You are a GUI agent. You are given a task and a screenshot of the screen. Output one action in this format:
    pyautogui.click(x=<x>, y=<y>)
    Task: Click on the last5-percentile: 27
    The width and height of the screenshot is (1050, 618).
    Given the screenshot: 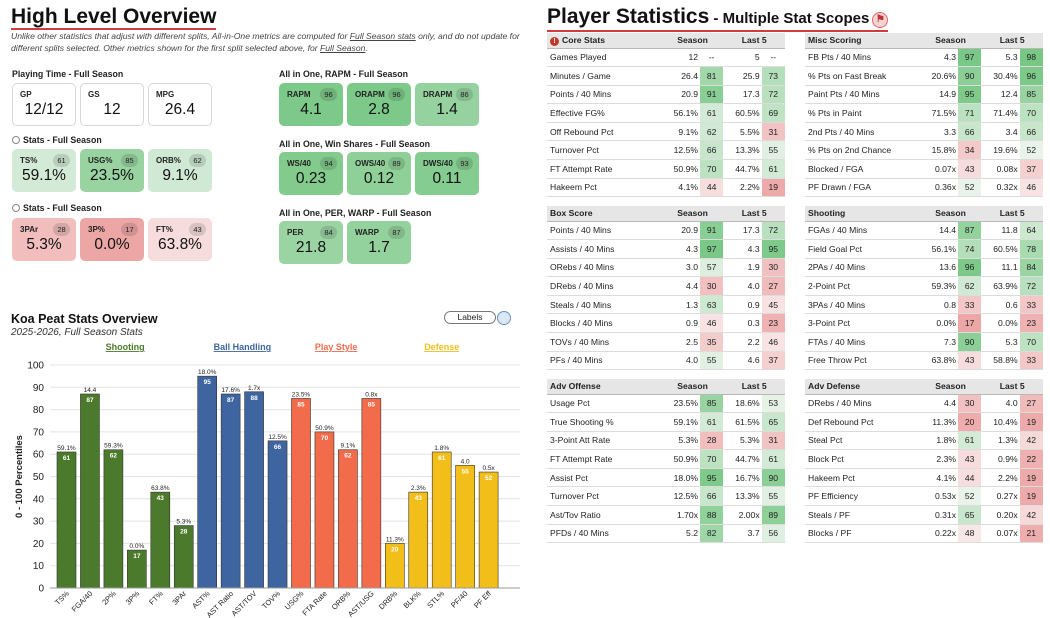 What is the action you would take?
    pyautogui.click(x=1031, y=404)
    